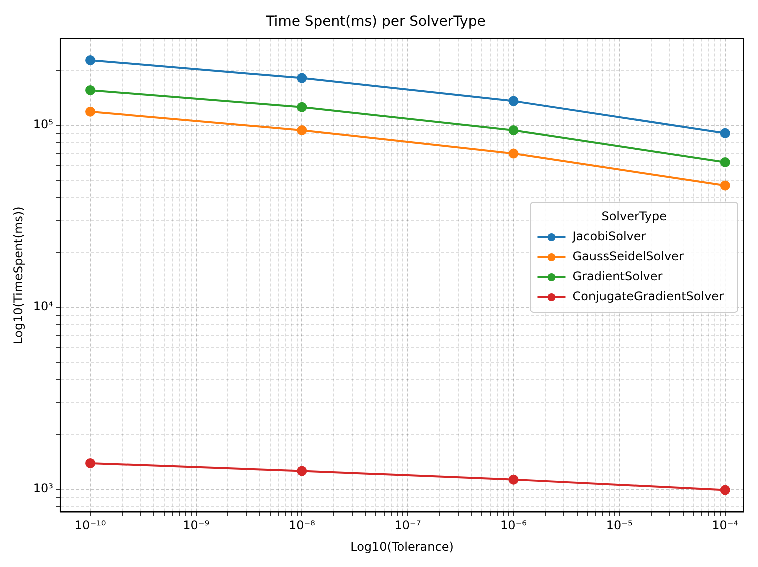 Image resolution: width=758 pixels, height=567 pixels. Describe the element at coordinates (18, 275) in the screenshot. I see `y-axis-title: Log10(TimeSpent(ms))` at that location.